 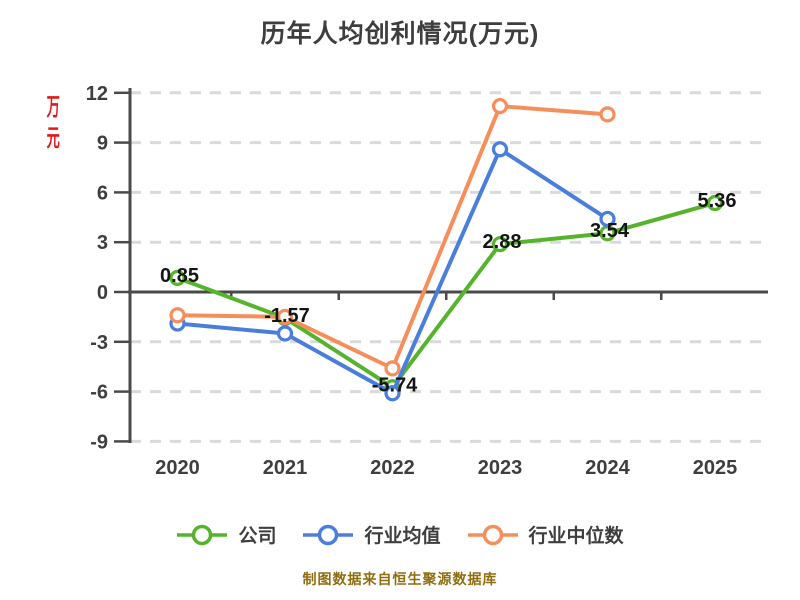 What do you see at coordinates (99, 442) in the screenshot?
I see `y-tick-label: -9` at bounding box center [99, 442].